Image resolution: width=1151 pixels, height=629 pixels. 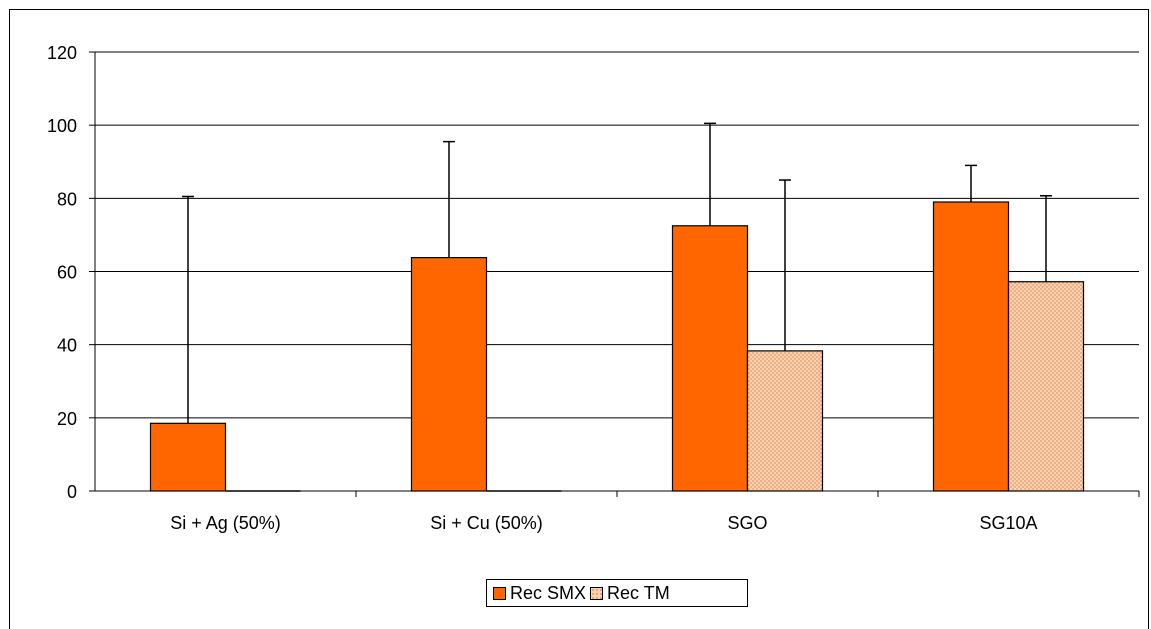 What do you see at coordinates (67, 419) in the screenshot?
I see `y-tick-label: 20` at bounding box center [67, 419].